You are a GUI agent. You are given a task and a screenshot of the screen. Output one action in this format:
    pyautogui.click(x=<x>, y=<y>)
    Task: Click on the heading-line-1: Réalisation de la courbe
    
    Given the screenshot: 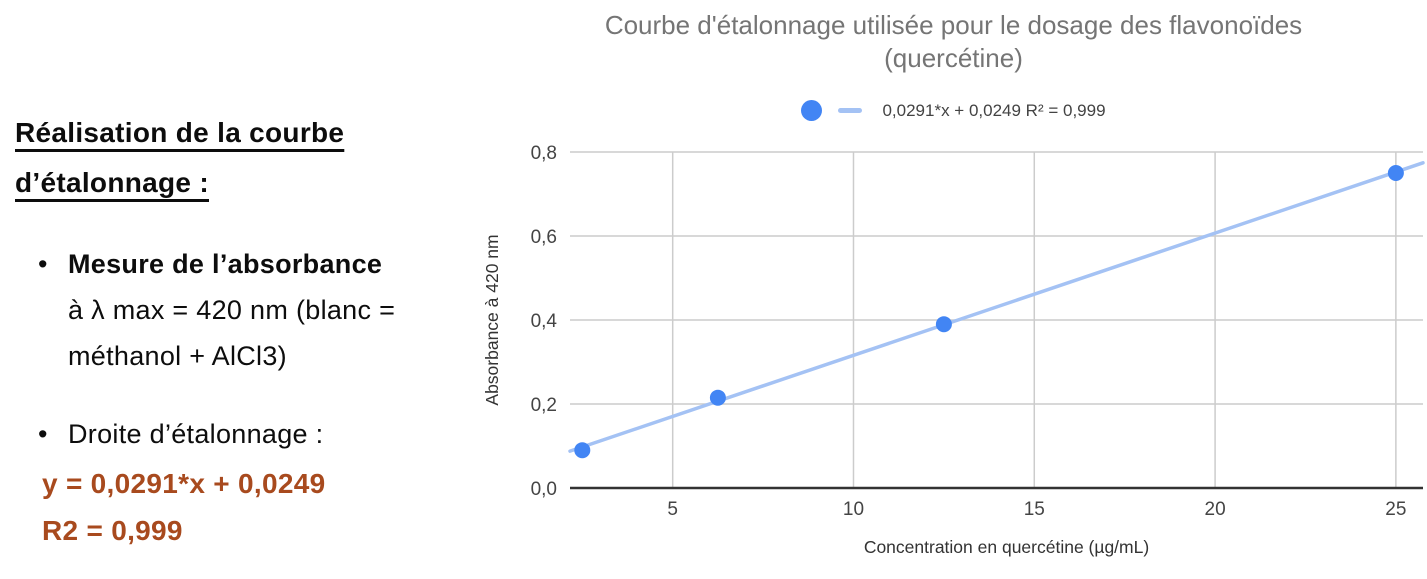 What is the action you would take?
    pyautogui.click(x=180, y=132)
    